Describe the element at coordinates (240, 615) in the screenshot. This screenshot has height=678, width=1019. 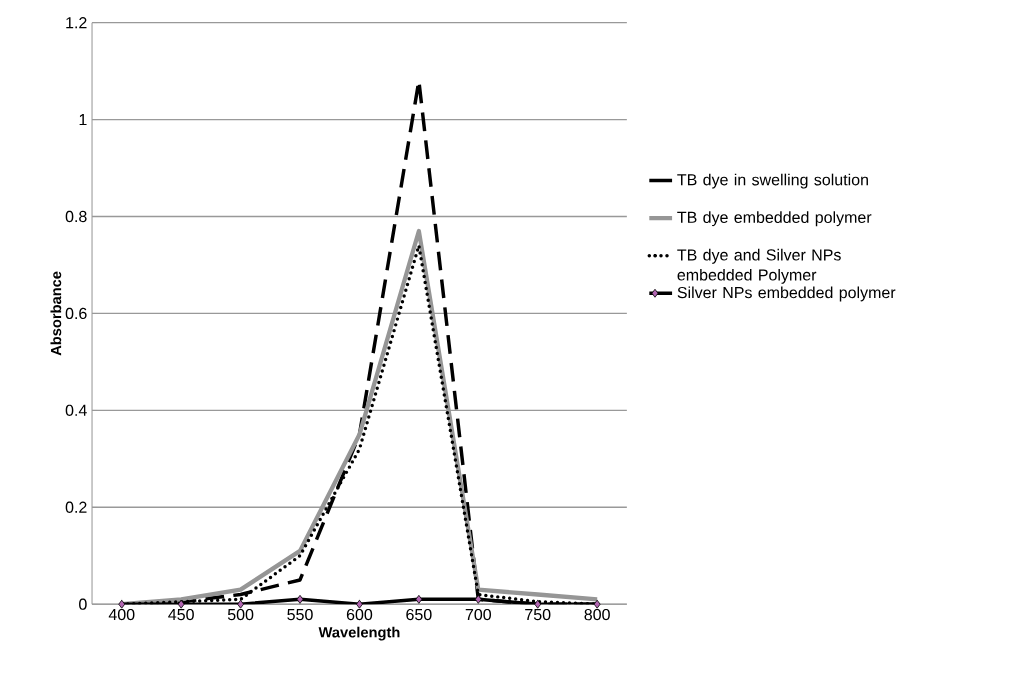
I see `x-tick-label: 500` at that location.